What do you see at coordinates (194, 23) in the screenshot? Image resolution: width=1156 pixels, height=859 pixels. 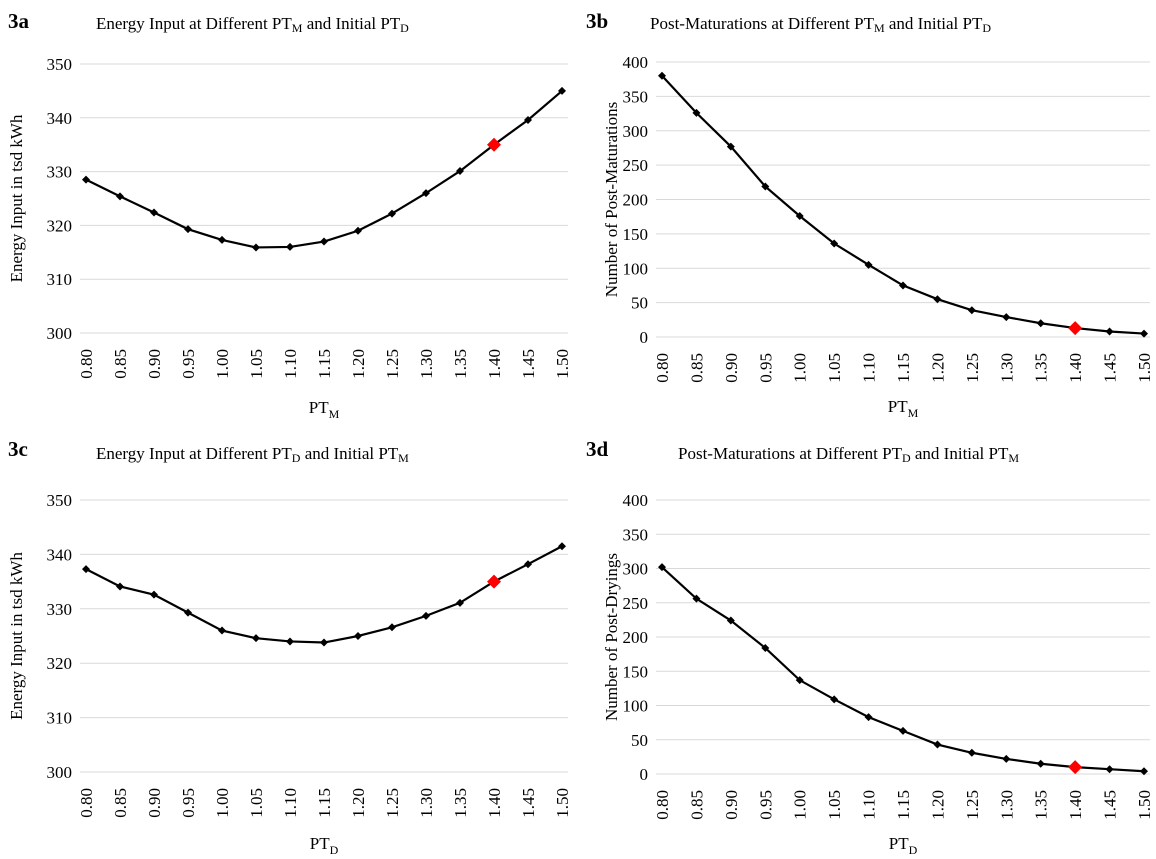 I see `title-text: Energy Input at Different PT` at bounding box center [194, 23].